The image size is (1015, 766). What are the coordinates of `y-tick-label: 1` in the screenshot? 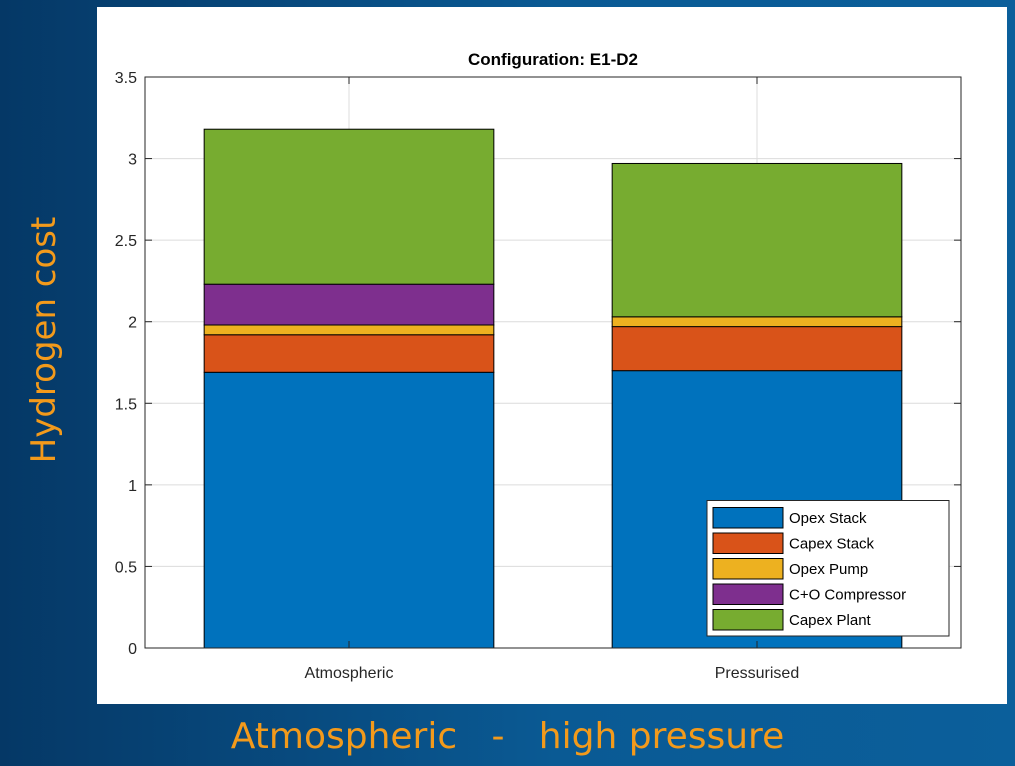 It's located at (132, 486).